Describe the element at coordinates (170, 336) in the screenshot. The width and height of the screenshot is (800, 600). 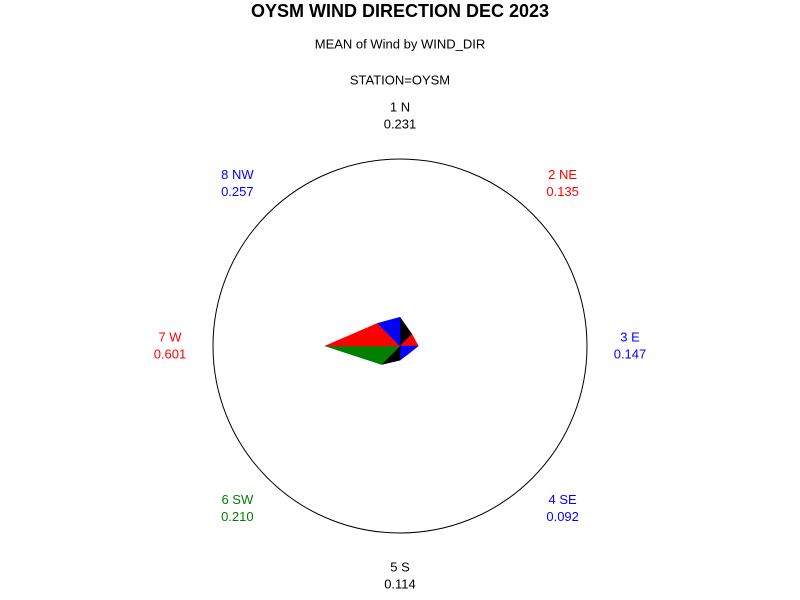
I see `direction-label: 7 W` at that location.